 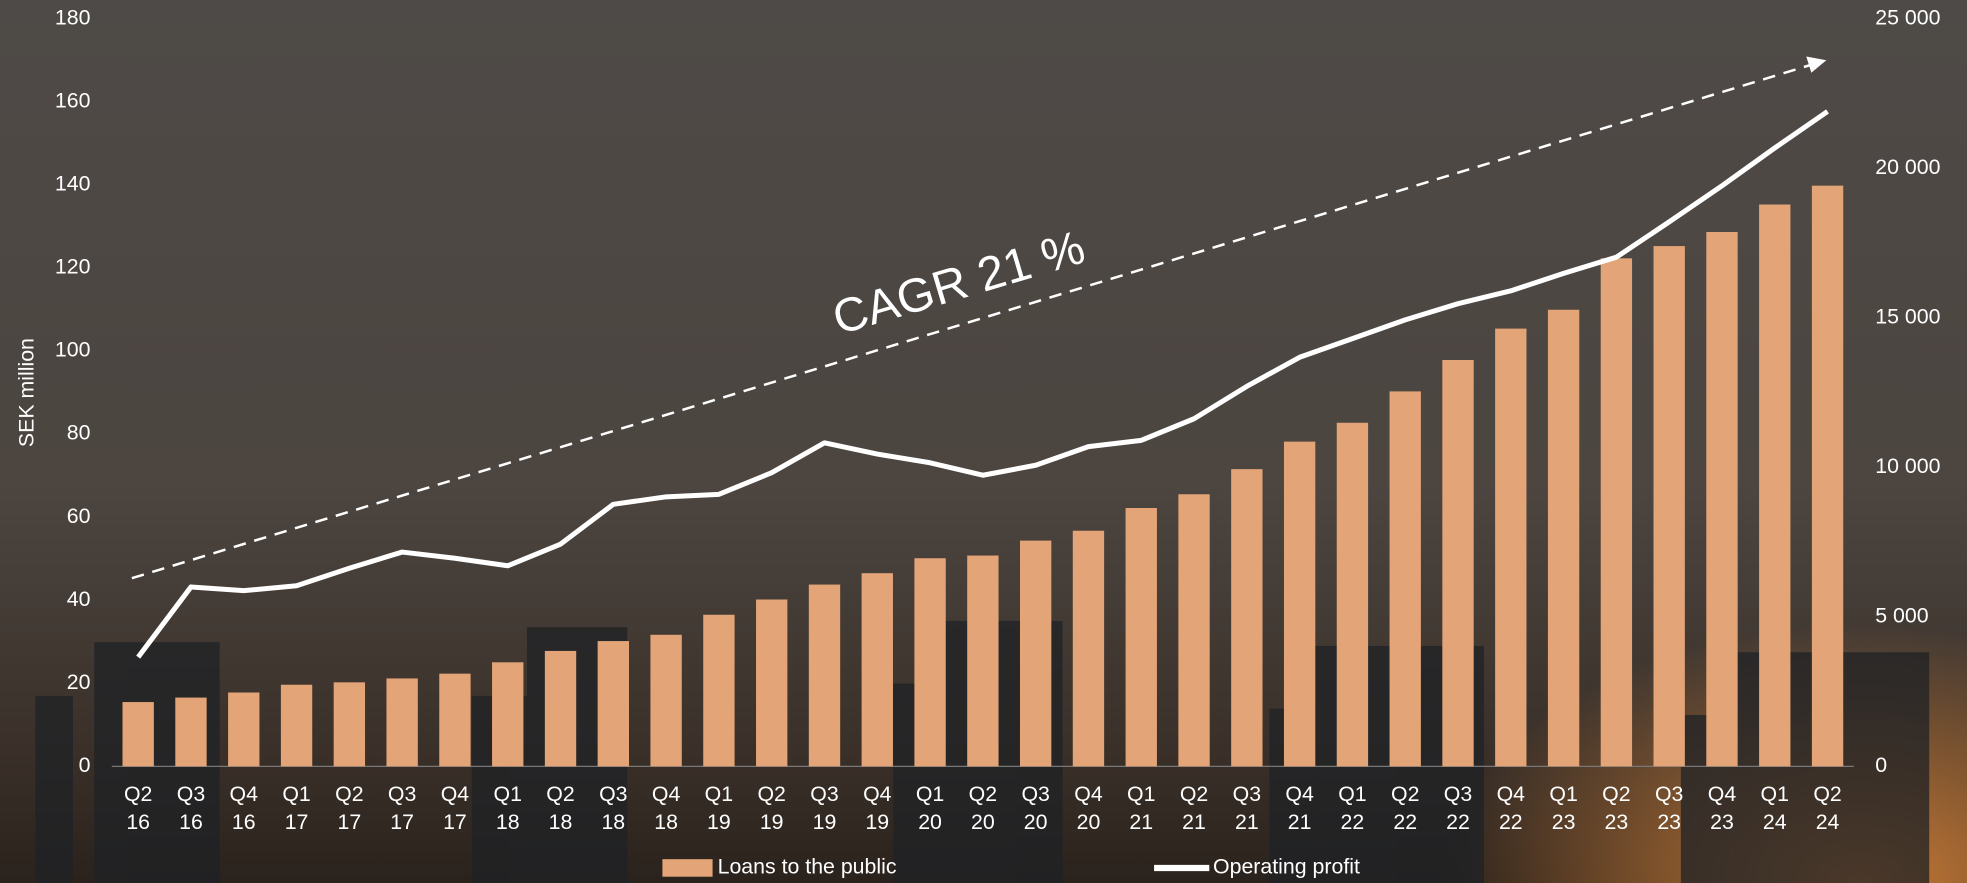 What do you see at coordinates (1669, 808) in the screenshot?
I see `x-tick-label: Q3 23` at bounding box center [1669, 808].